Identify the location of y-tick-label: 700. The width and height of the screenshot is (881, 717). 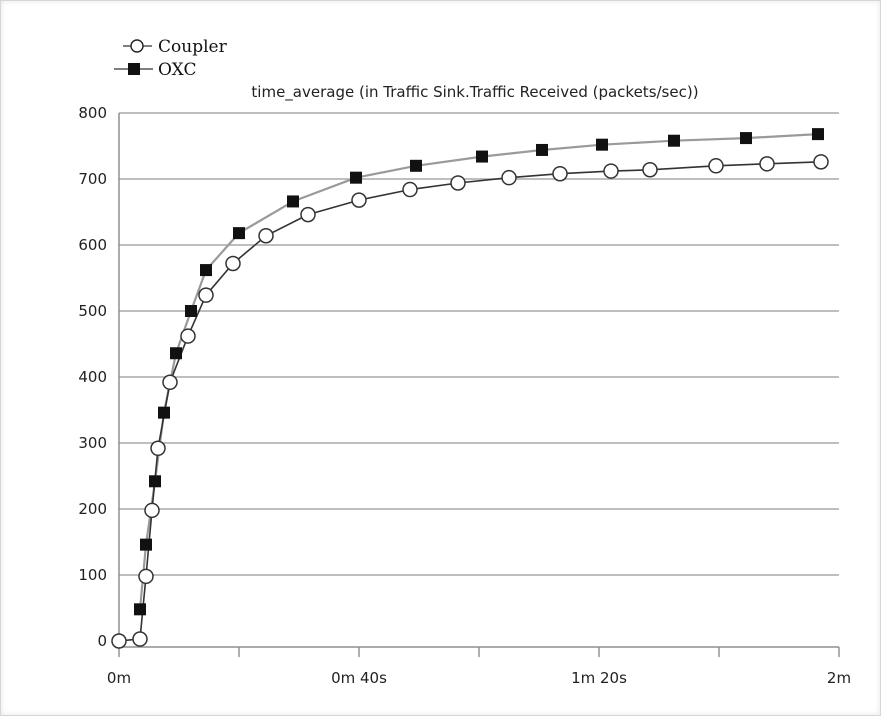
(92, 179).